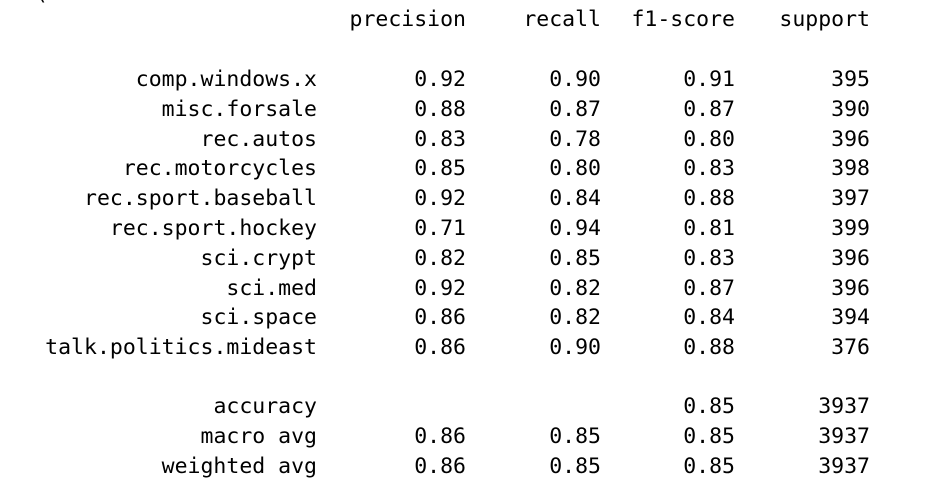 This screenshot has height=494, width=945. I want to click on class-row: sci.crypt 0.82 0.85 0.83 396, so click(472, 259).